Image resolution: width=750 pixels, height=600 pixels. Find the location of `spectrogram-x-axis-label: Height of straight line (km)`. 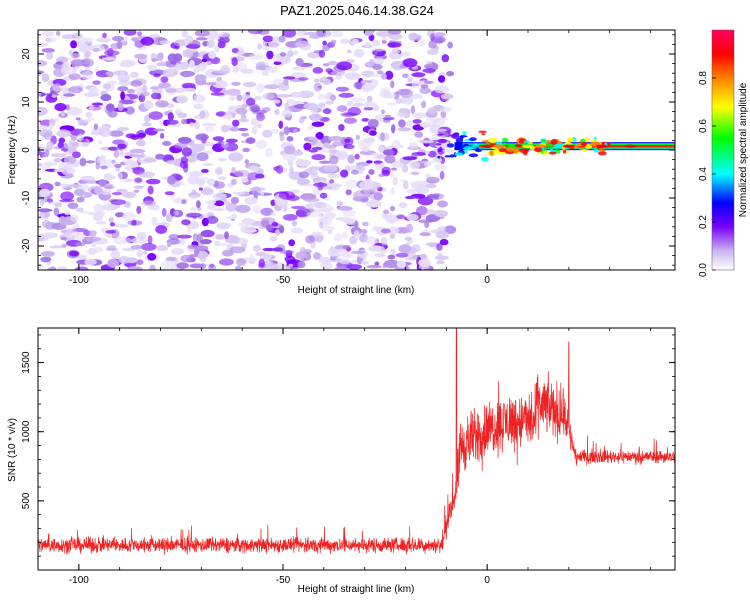

spectrogram-x-axis-label: Height of straight line (km) is located at coordinates (356, 290).